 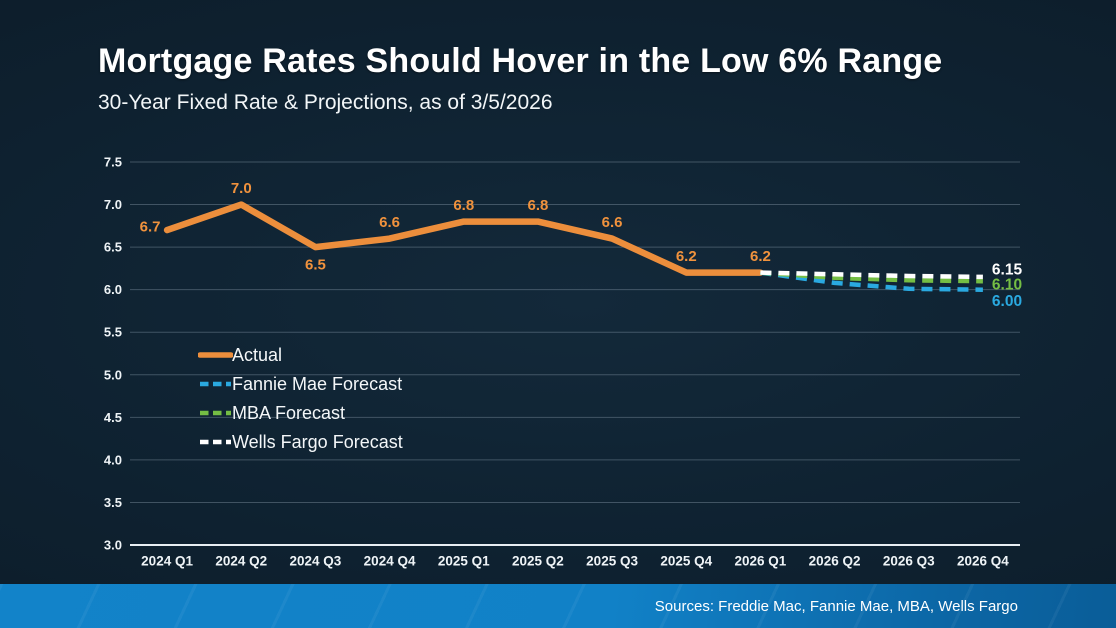 What do you see at coordinates (464, 561) in the screenshot?
I see `x-axis-tick-label: 2025 Q1` at bounding box center [464, 561].